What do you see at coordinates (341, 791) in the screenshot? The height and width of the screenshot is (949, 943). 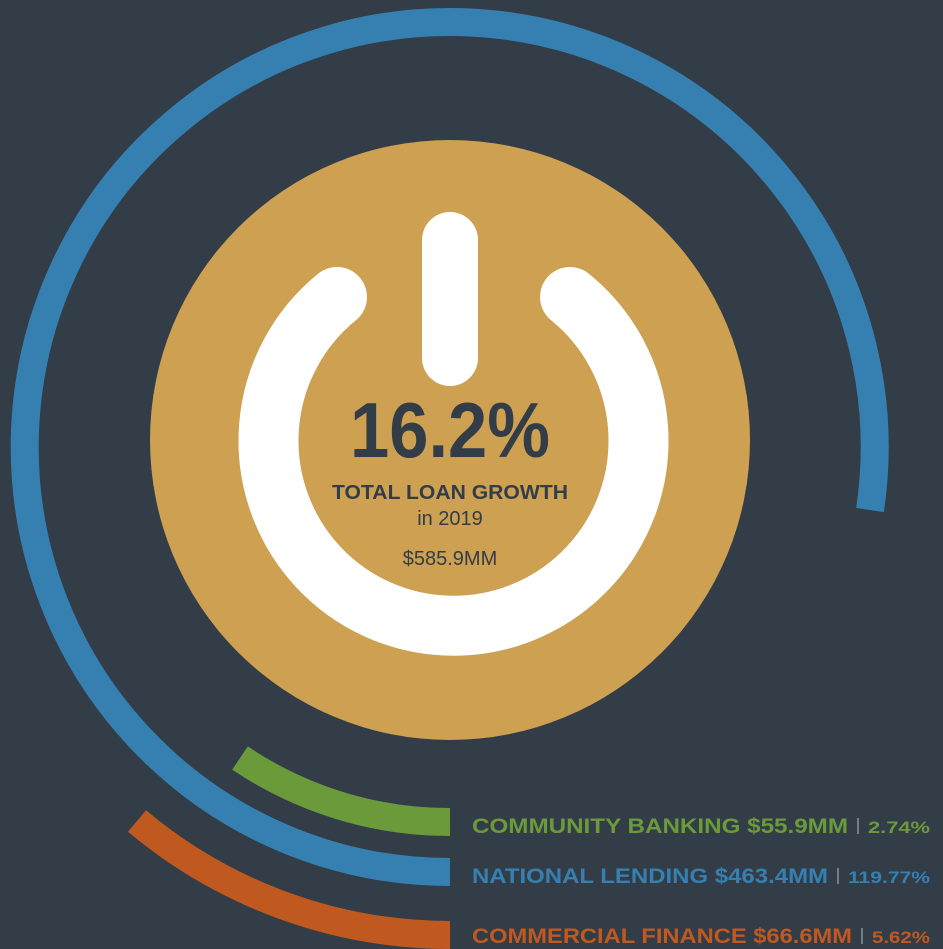 I see `community-banking-arc` at bounding box center [341, 791].